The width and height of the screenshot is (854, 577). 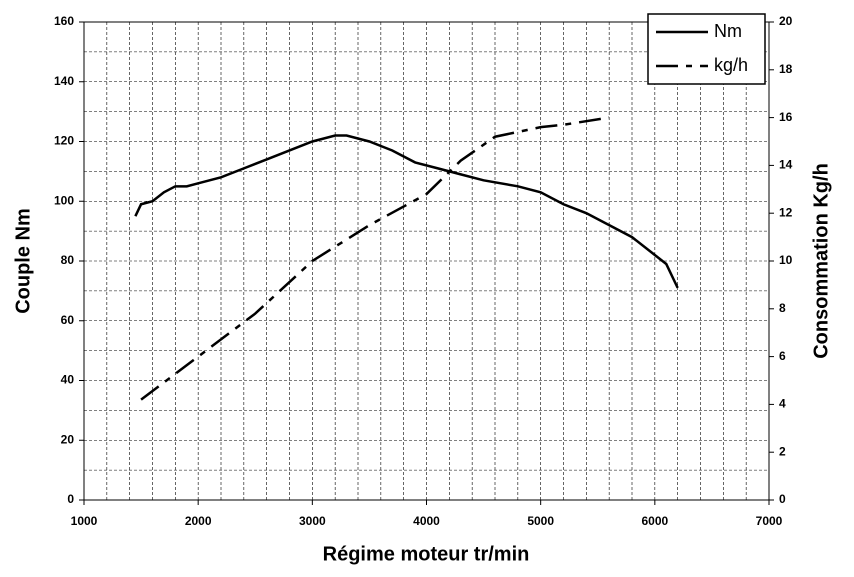 What do you see at coordinates (782, 404) in the screenshot?
I see `y2-tick-label: 4` at bounding box center [782, 404].